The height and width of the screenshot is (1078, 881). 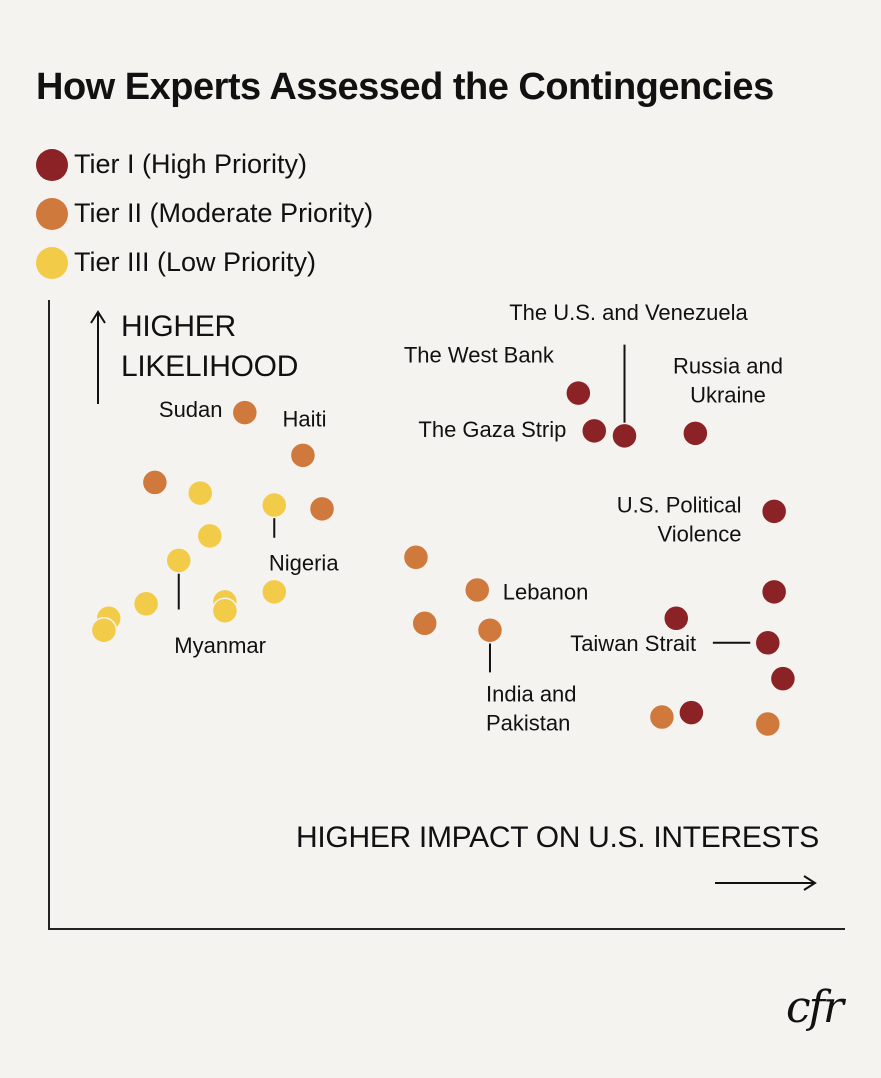 What do you see at coordinates (810, 883) in the screenshot?
I see `x-axis-arrow-head` at bounding box center [810, 883].